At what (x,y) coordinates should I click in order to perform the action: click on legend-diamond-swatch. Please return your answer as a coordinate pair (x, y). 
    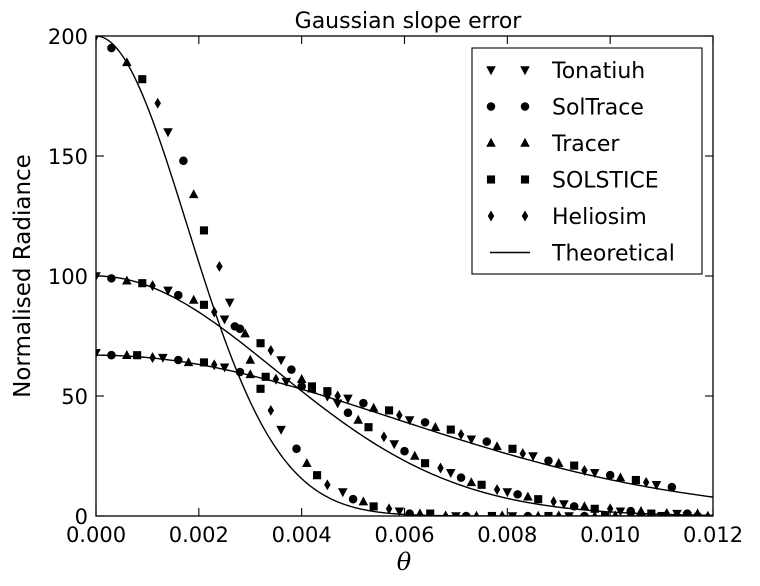
    Looking at the image, I should click on (491, 216).